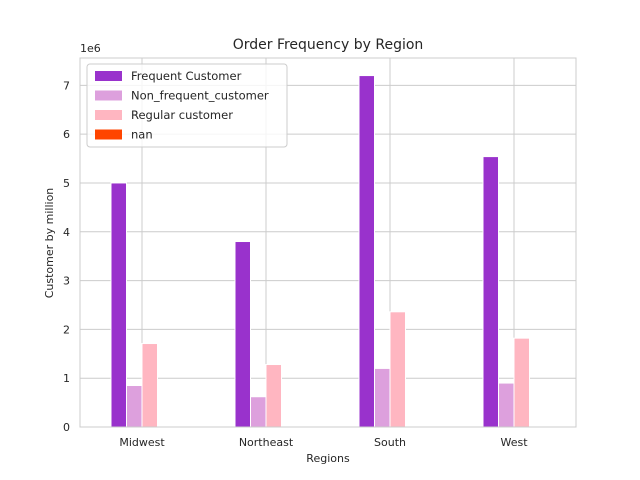 The width and height of the screenshot is (640, 480). I want to click on y-tick-label: 3, so click(66, 281).